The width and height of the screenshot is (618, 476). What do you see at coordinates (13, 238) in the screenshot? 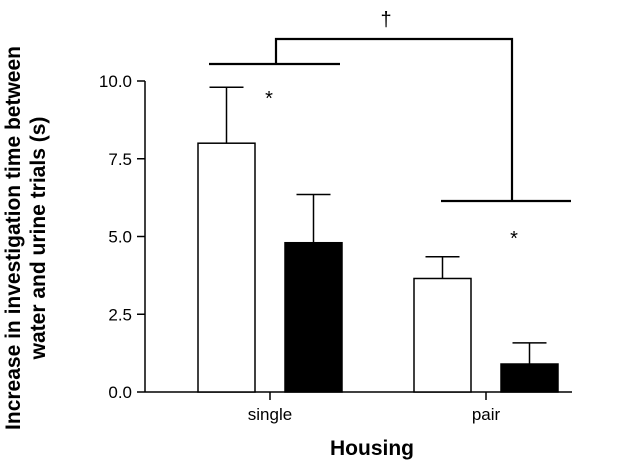
I see `y-axis-title-line-1: Increase in investigation time between` at bounding box center [13, 238].